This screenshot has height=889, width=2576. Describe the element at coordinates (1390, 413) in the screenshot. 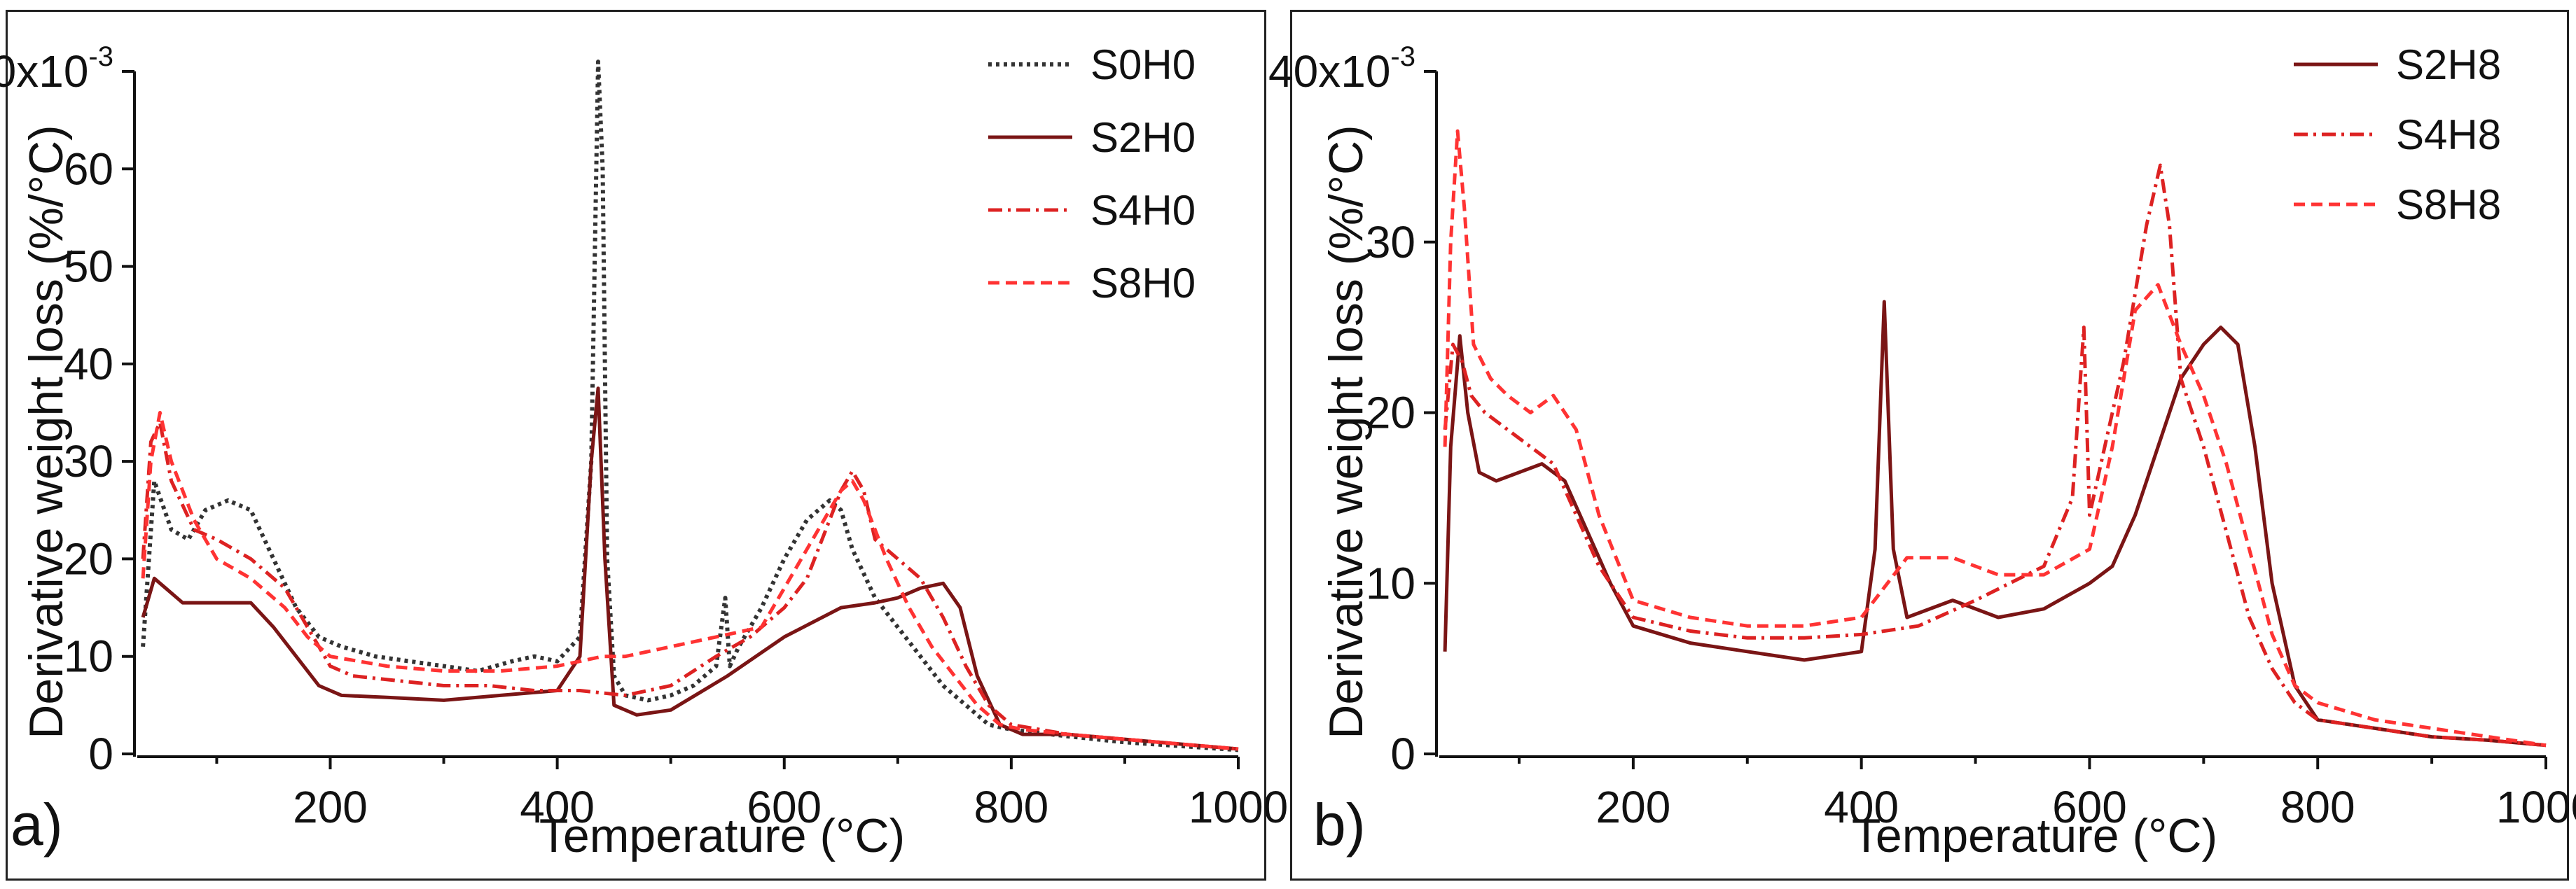

I see `y-tick-label-b: 20` at that location.